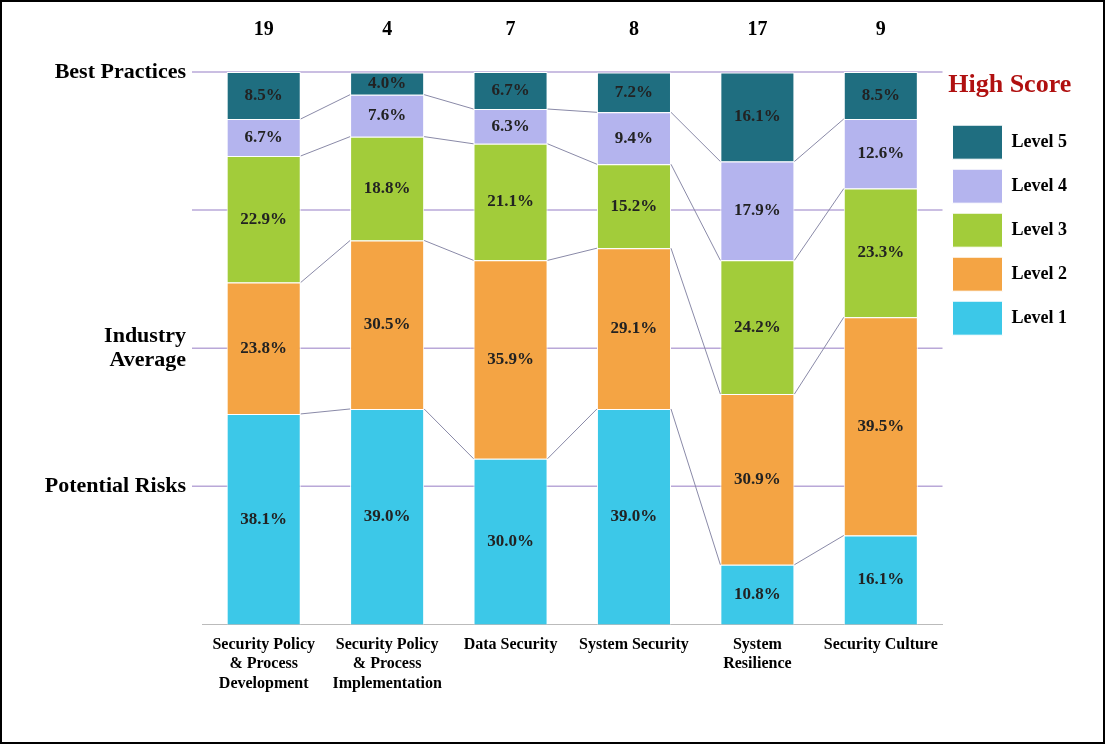 The width and height of the screenshot is (1105, 744). What do you see at coordinates (145, 346) in the screenshot?
I see `ref-line-label: Industry Average` at bounding box center [145, 346].